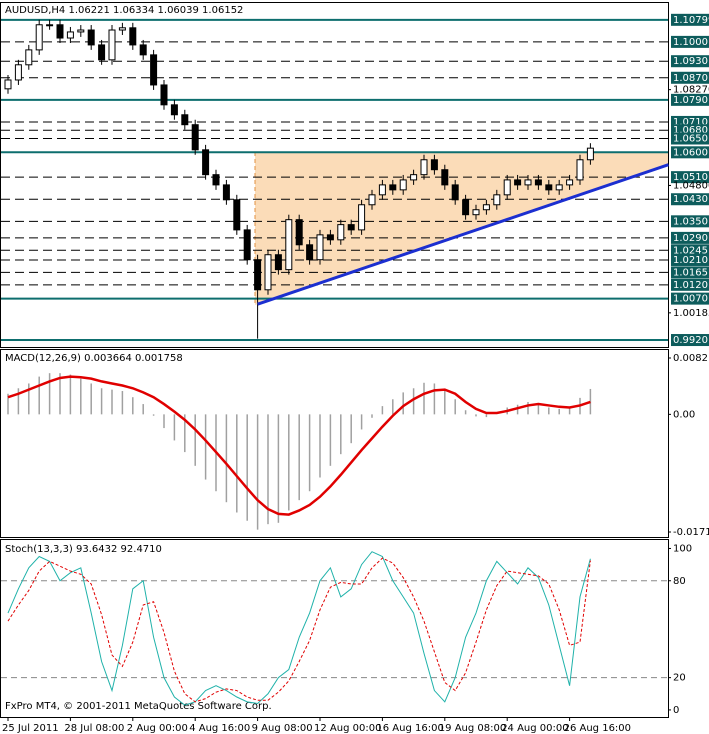 The height and width of the screenshot is (734, 709). I want to click on y-tick-label: 0.00, so click(684, 414).